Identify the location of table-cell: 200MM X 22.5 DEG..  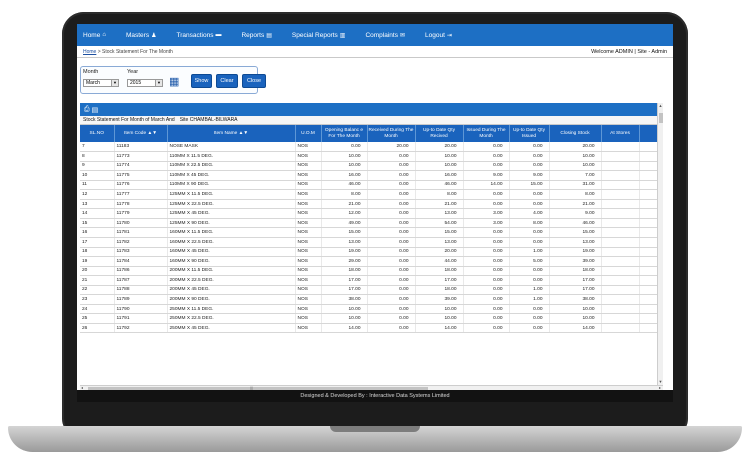
(231, 280).